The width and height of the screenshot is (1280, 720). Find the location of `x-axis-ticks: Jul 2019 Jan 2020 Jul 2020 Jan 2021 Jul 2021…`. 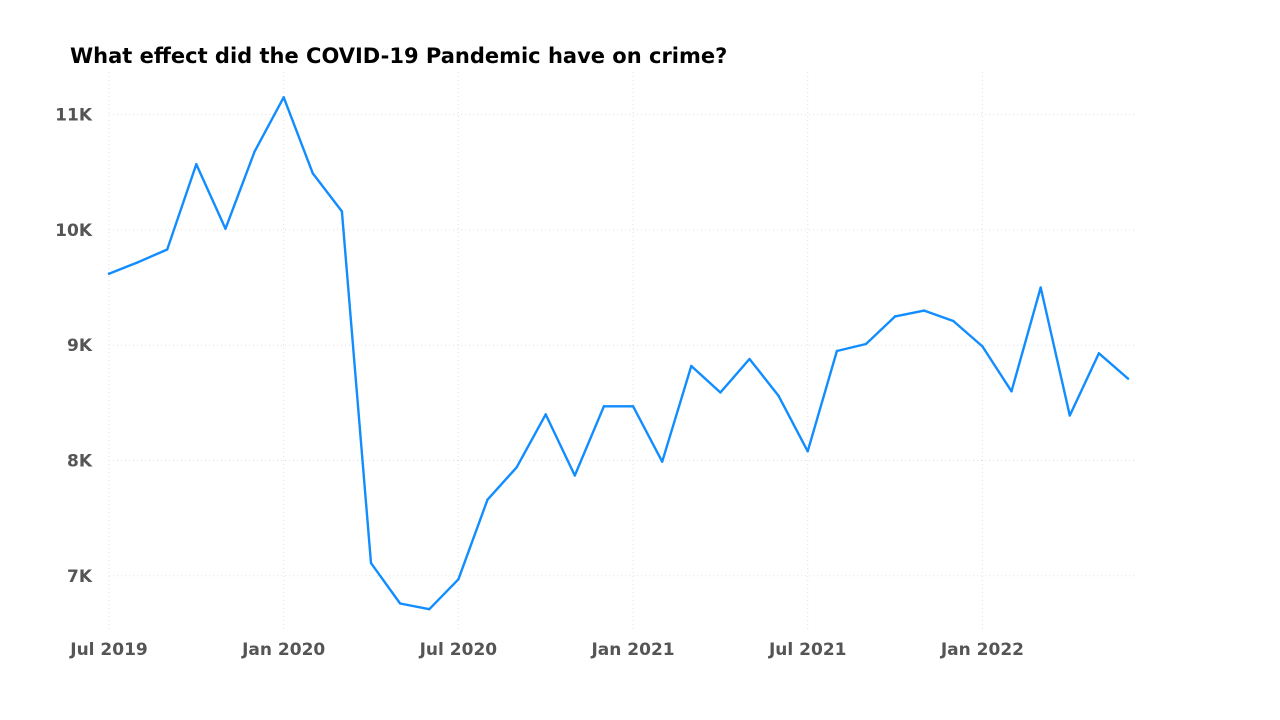

x-axis-ticks: Jul 2019 Jan 2020 Jul 2020 Jan 2021 Jul 2021… is located at coordinates (546, 650).